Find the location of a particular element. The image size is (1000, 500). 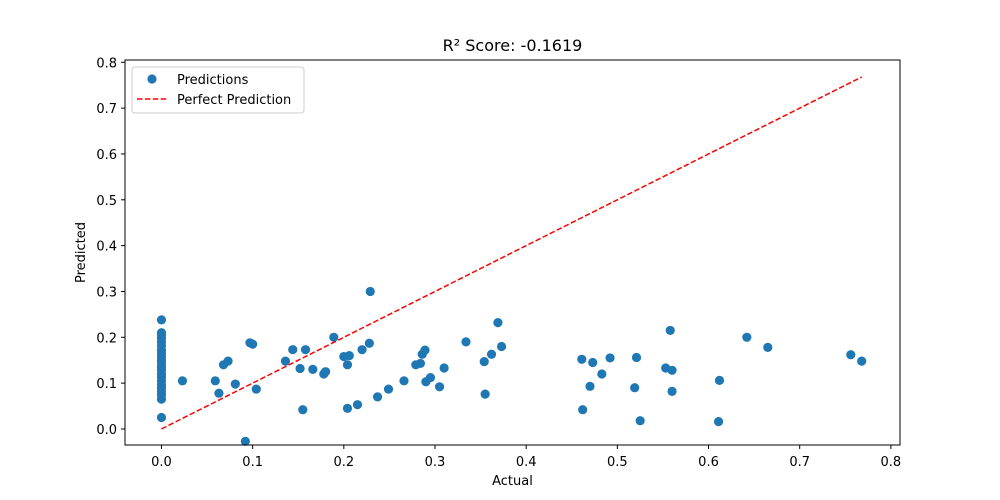

x-tick-label: 0.0 is located at coordinates (161, 462).